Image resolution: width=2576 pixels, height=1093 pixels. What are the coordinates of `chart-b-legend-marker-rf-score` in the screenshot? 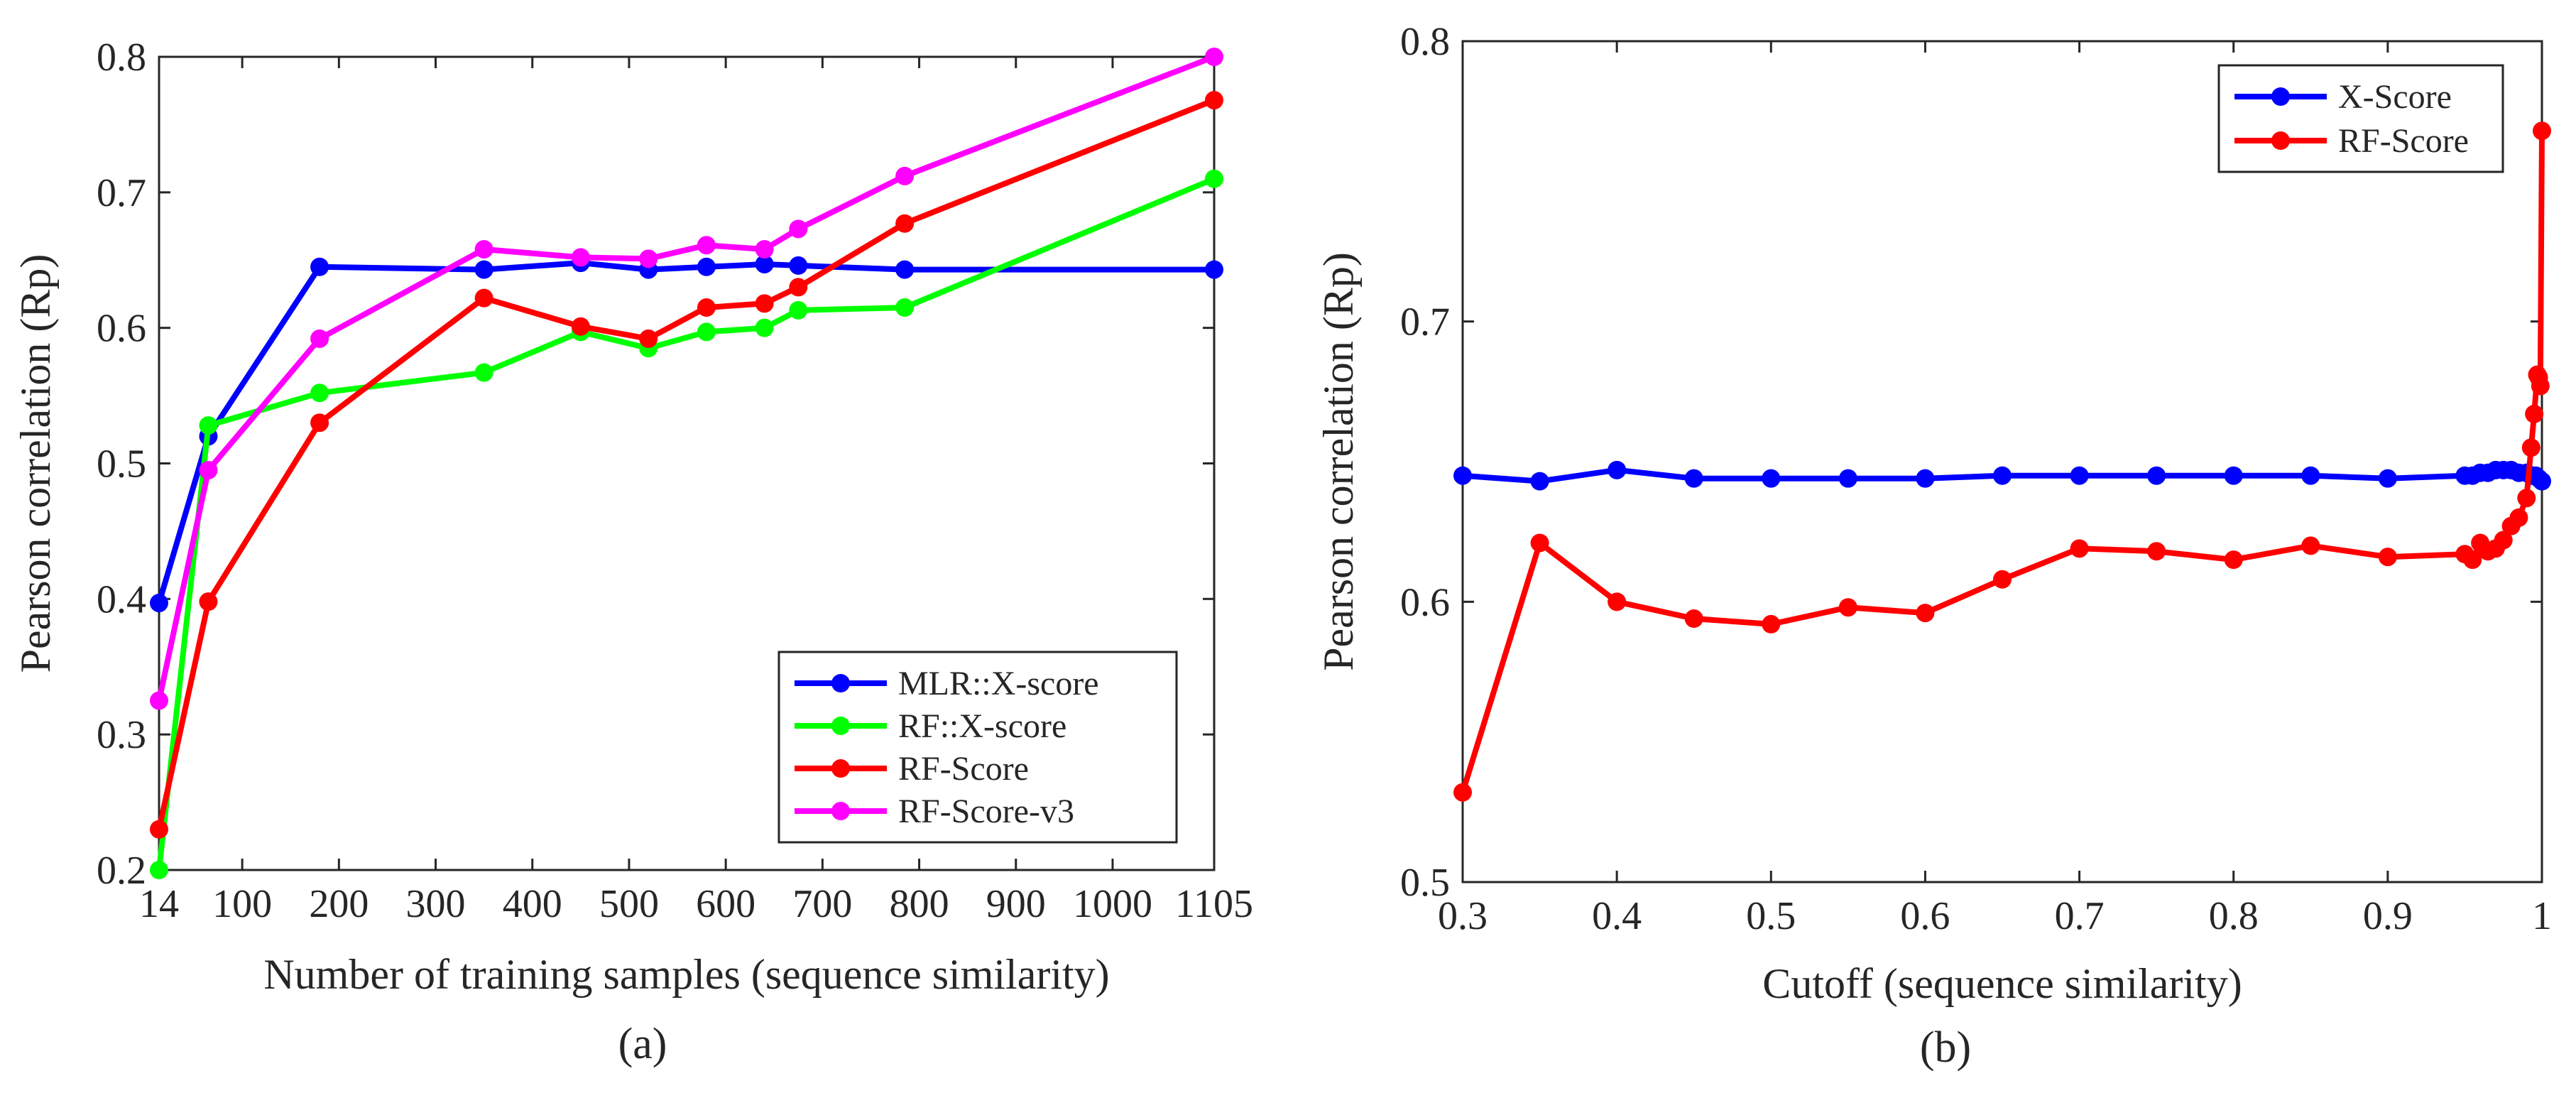 It's located at (2280, 140).